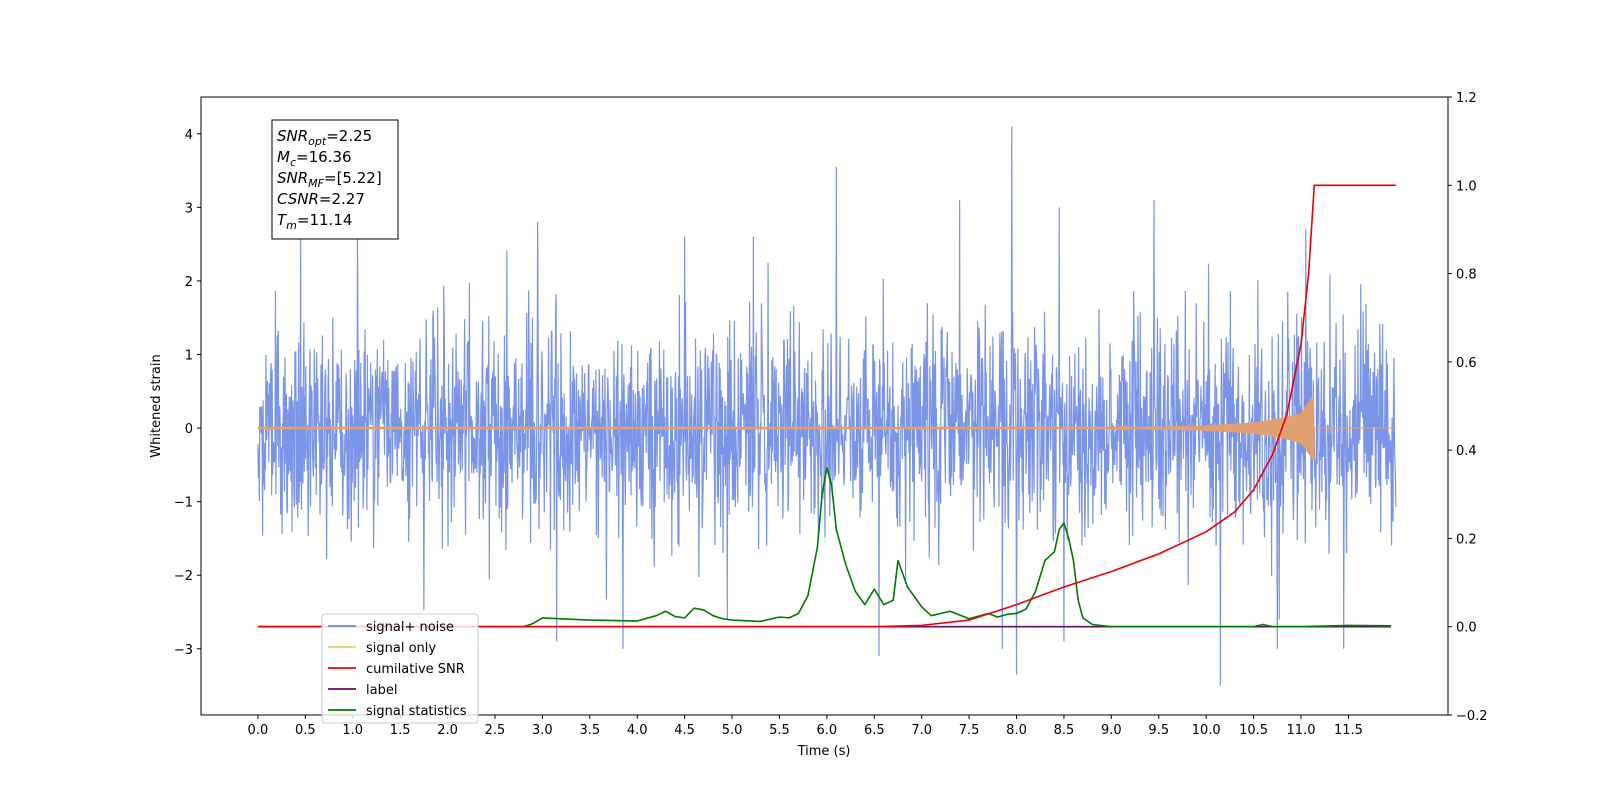 This screenshot has height=800, width=1600. What do you see at coordinates (410, 627) in the screenshot?
I see `legend-entry: signal+ noise` at bounding box center [410, 627].